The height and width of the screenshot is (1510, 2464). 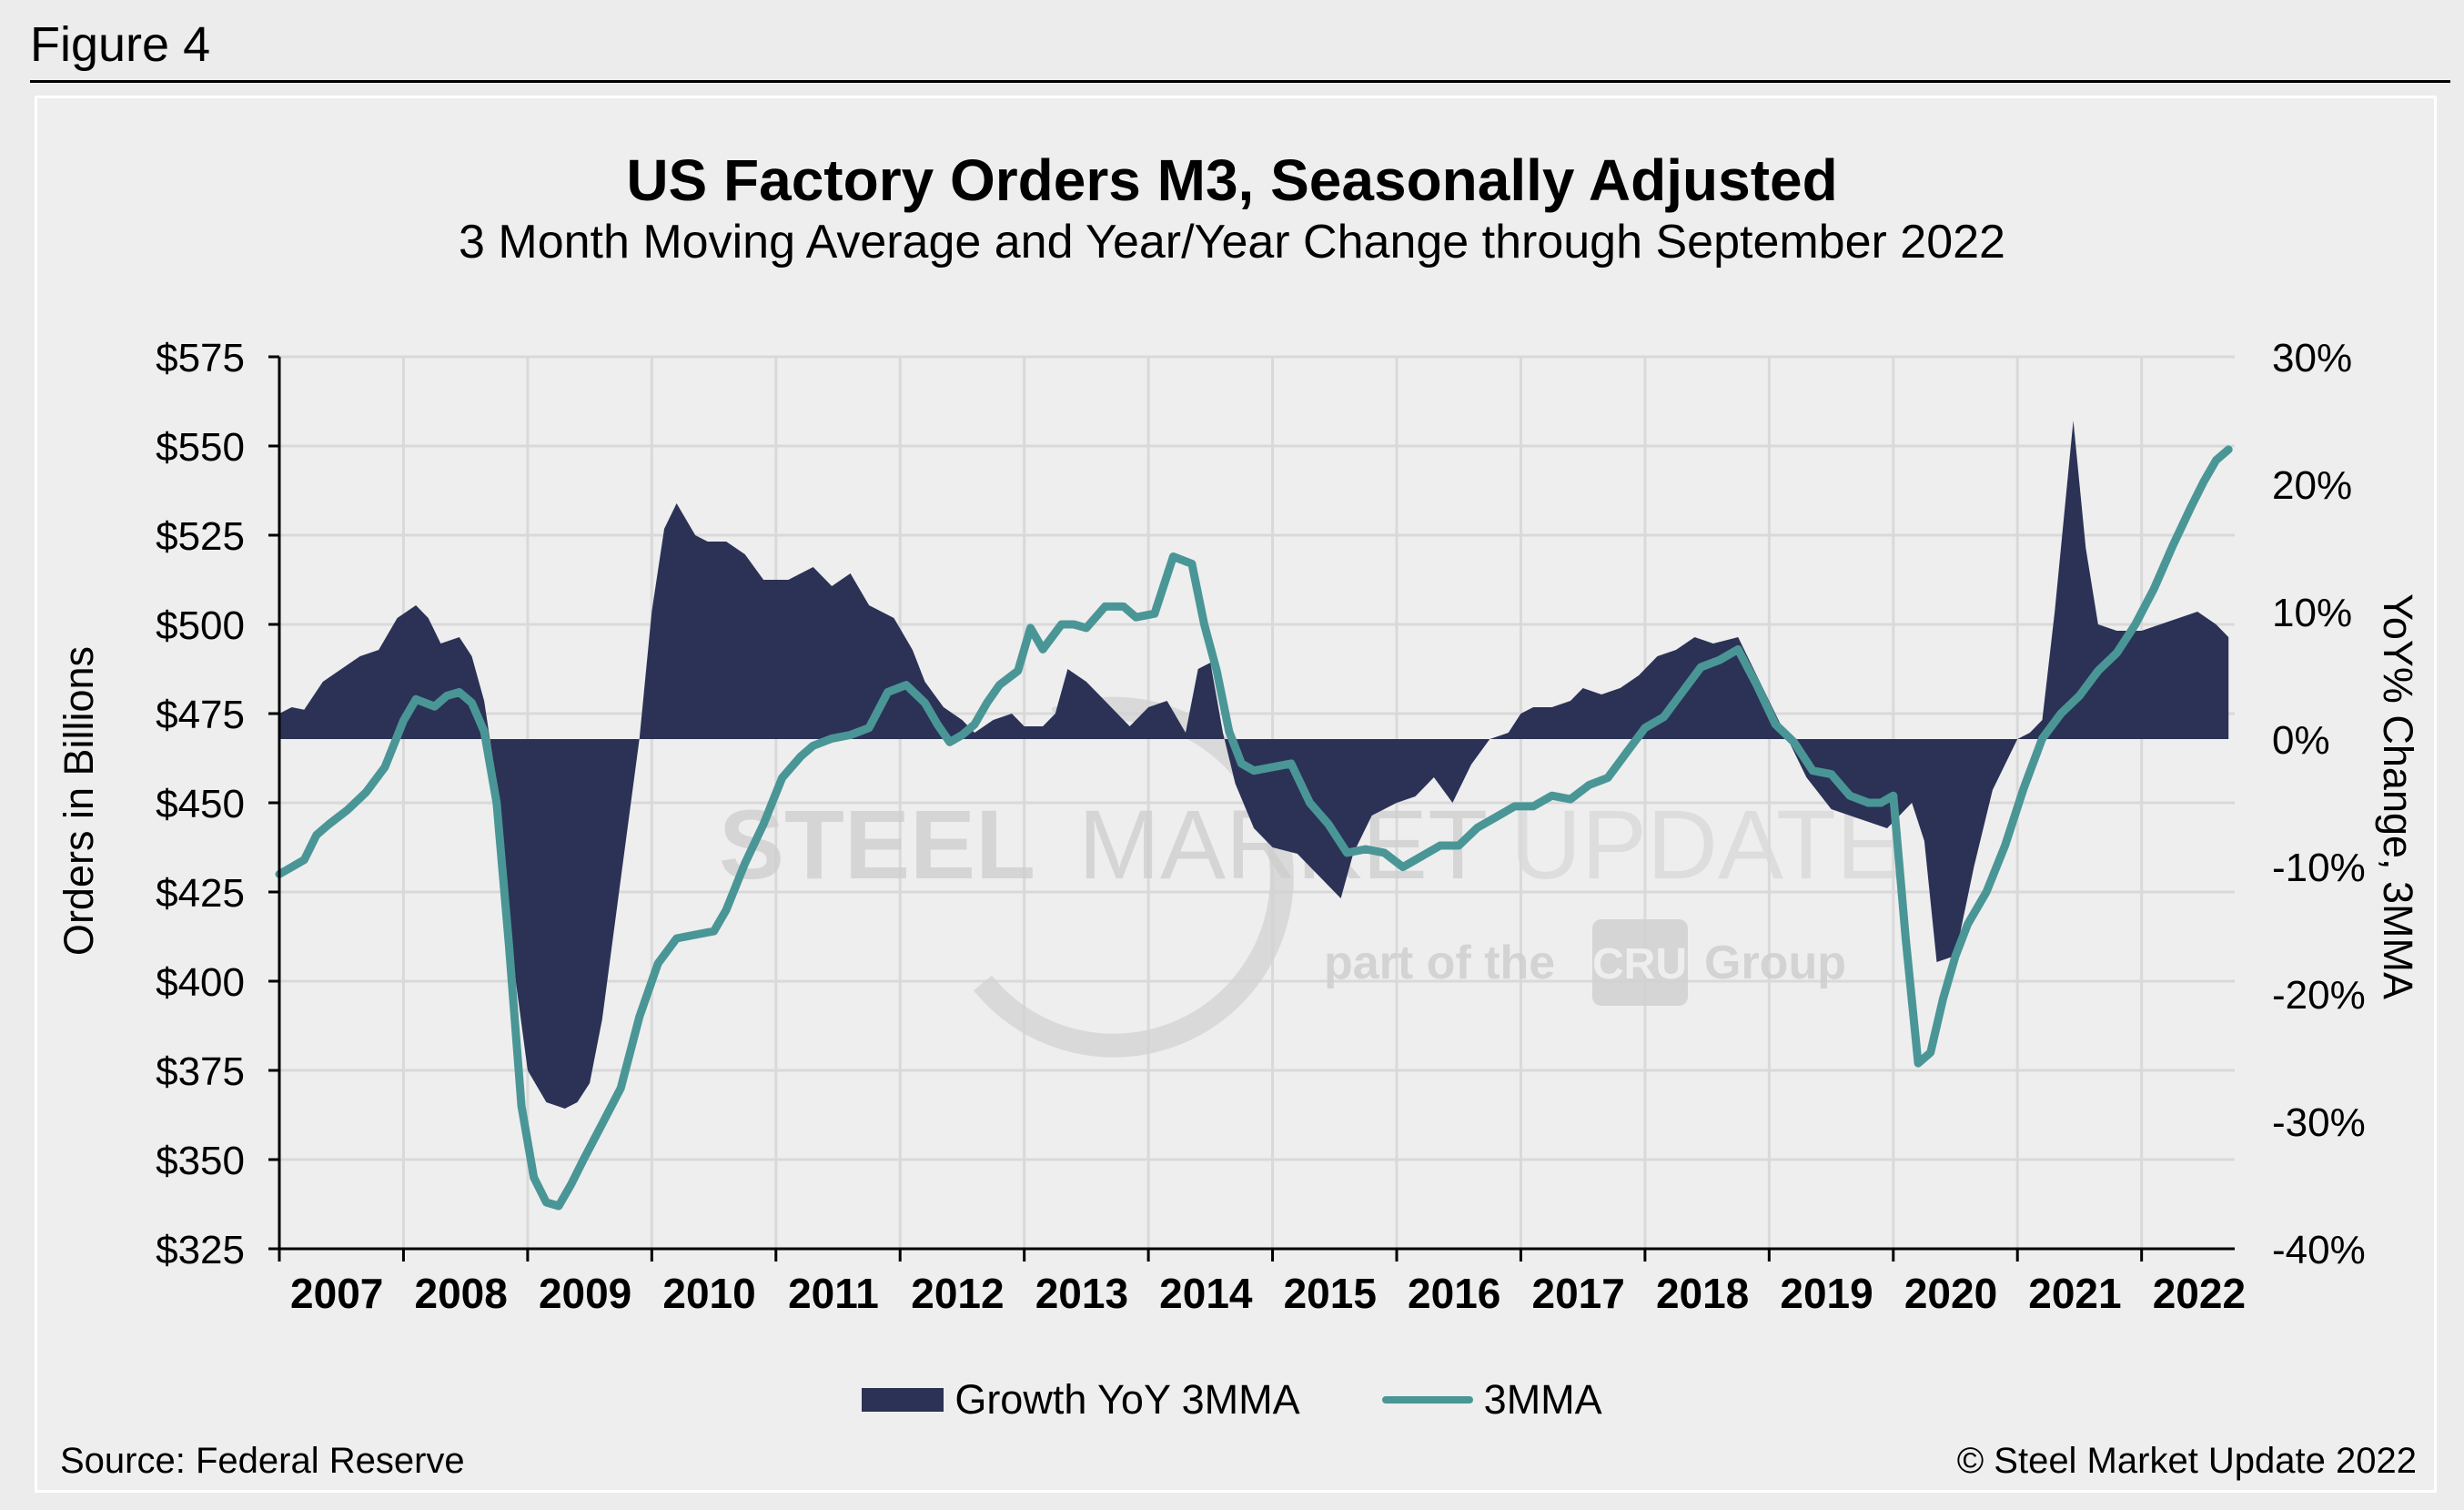 What do you see at coordinates (2319, 868) in the screenshot?
I see `right-tick-label: -10%` at bounding box center [2319, 868].